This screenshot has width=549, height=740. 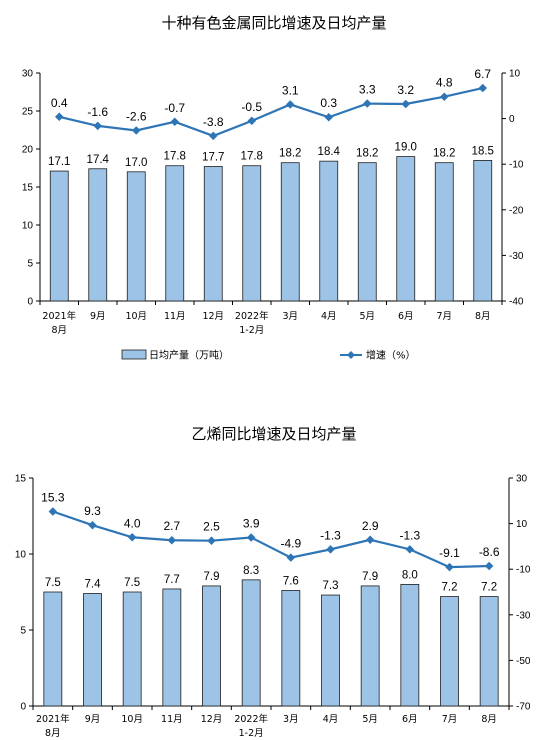 What do you see at coordinates (370, 526) in the screenshot?
I see `line-value-label: 2.9` at bounding box center [370, 526].